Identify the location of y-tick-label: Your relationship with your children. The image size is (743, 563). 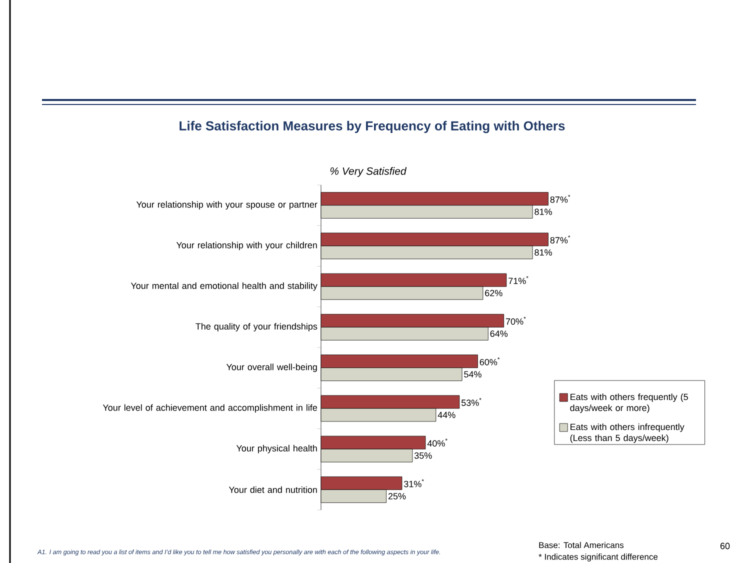
(246, 246).